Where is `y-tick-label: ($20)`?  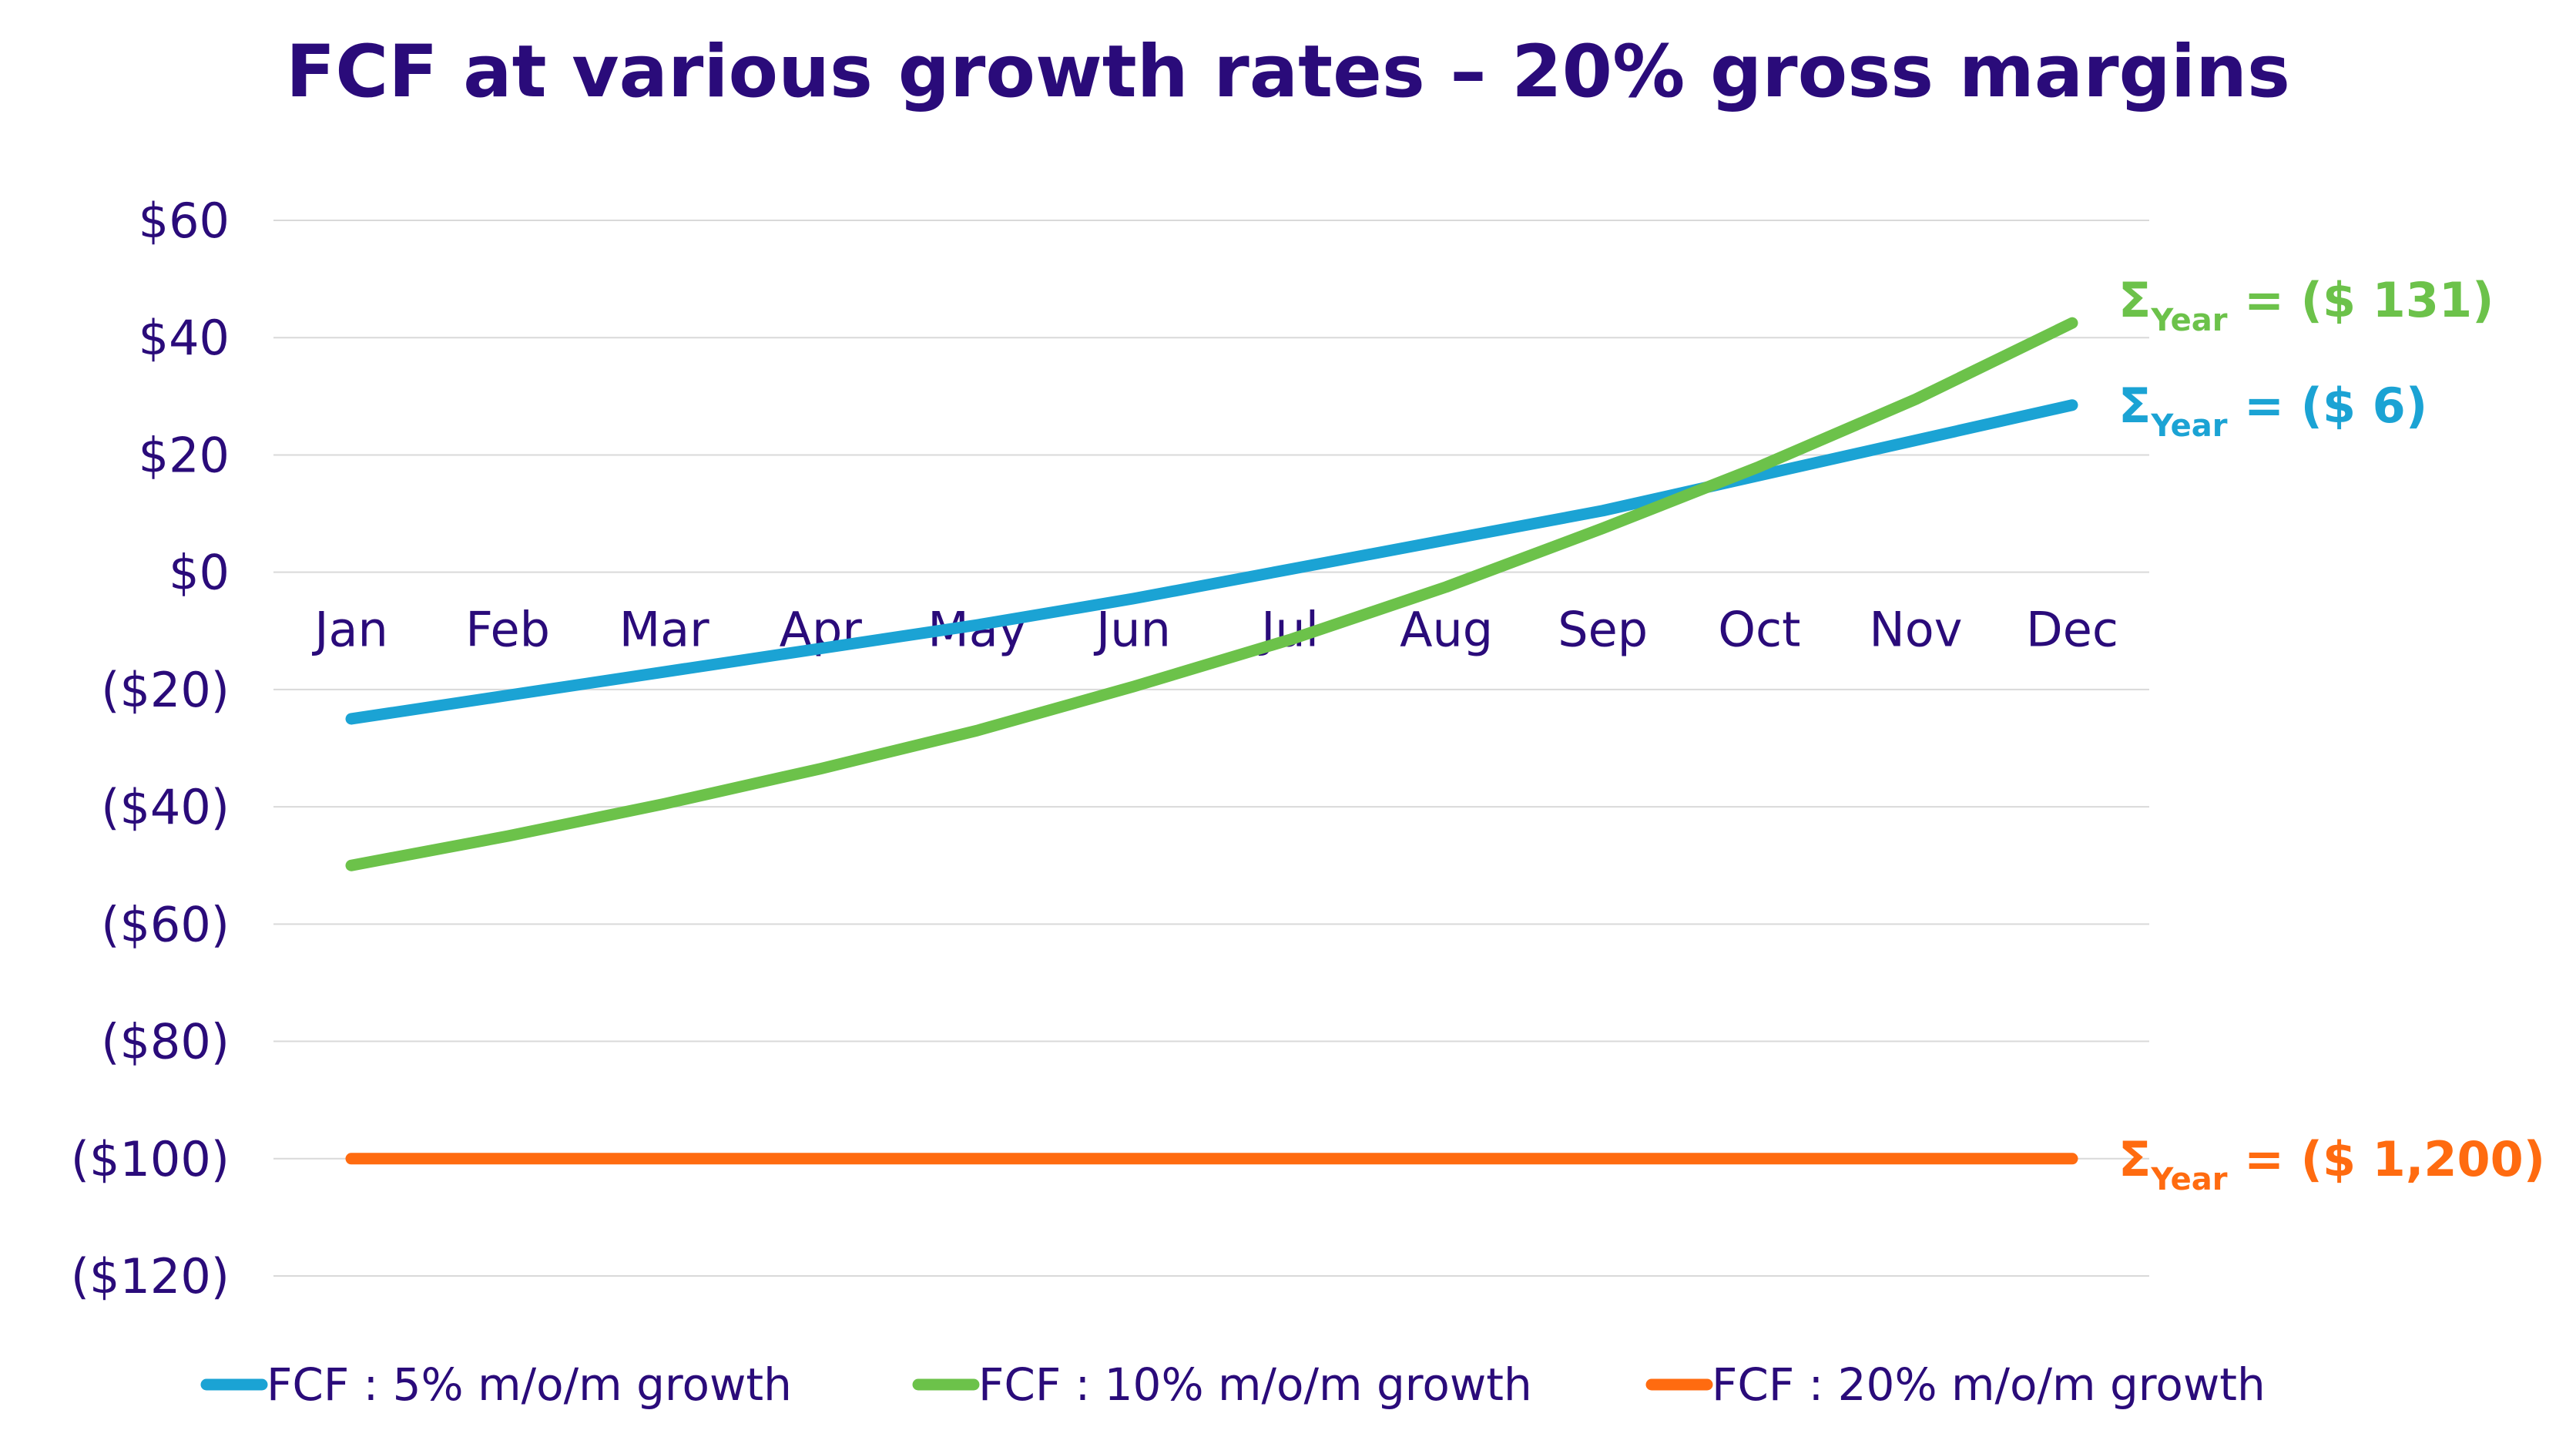 y-tick-label: ($20) is located at coordinates (165, 690).